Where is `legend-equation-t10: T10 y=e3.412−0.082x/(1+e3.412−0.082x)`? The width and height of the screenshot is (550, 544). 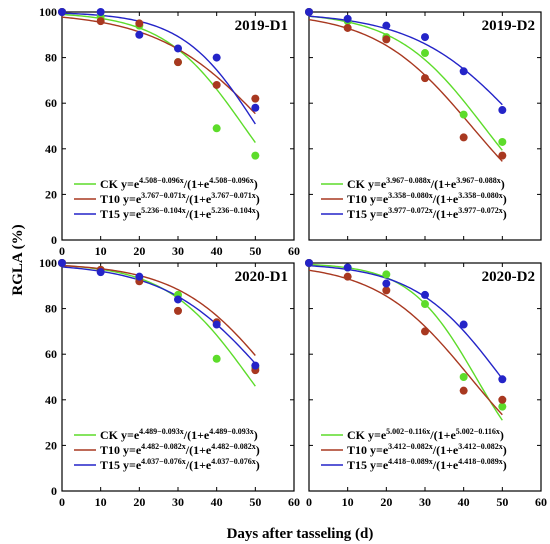 legend-equation-t10: T10 y=e3.412−0.082x/(1+e3.412−0.082x) is located at coordinates (427, 449).